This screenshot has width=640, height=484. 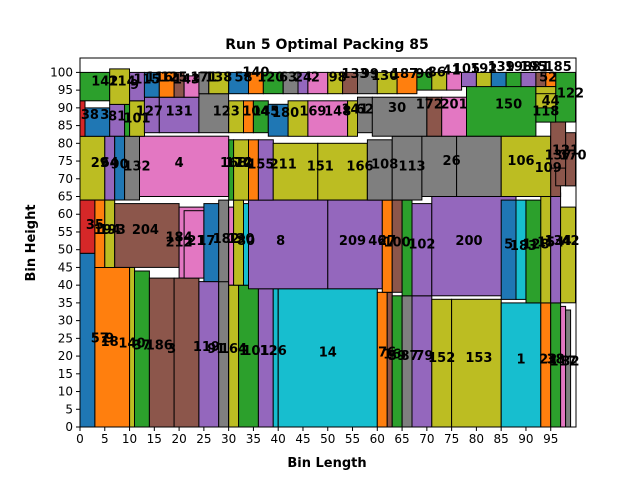 I want to click on rect-label: 114, so click(x=122, y=81).